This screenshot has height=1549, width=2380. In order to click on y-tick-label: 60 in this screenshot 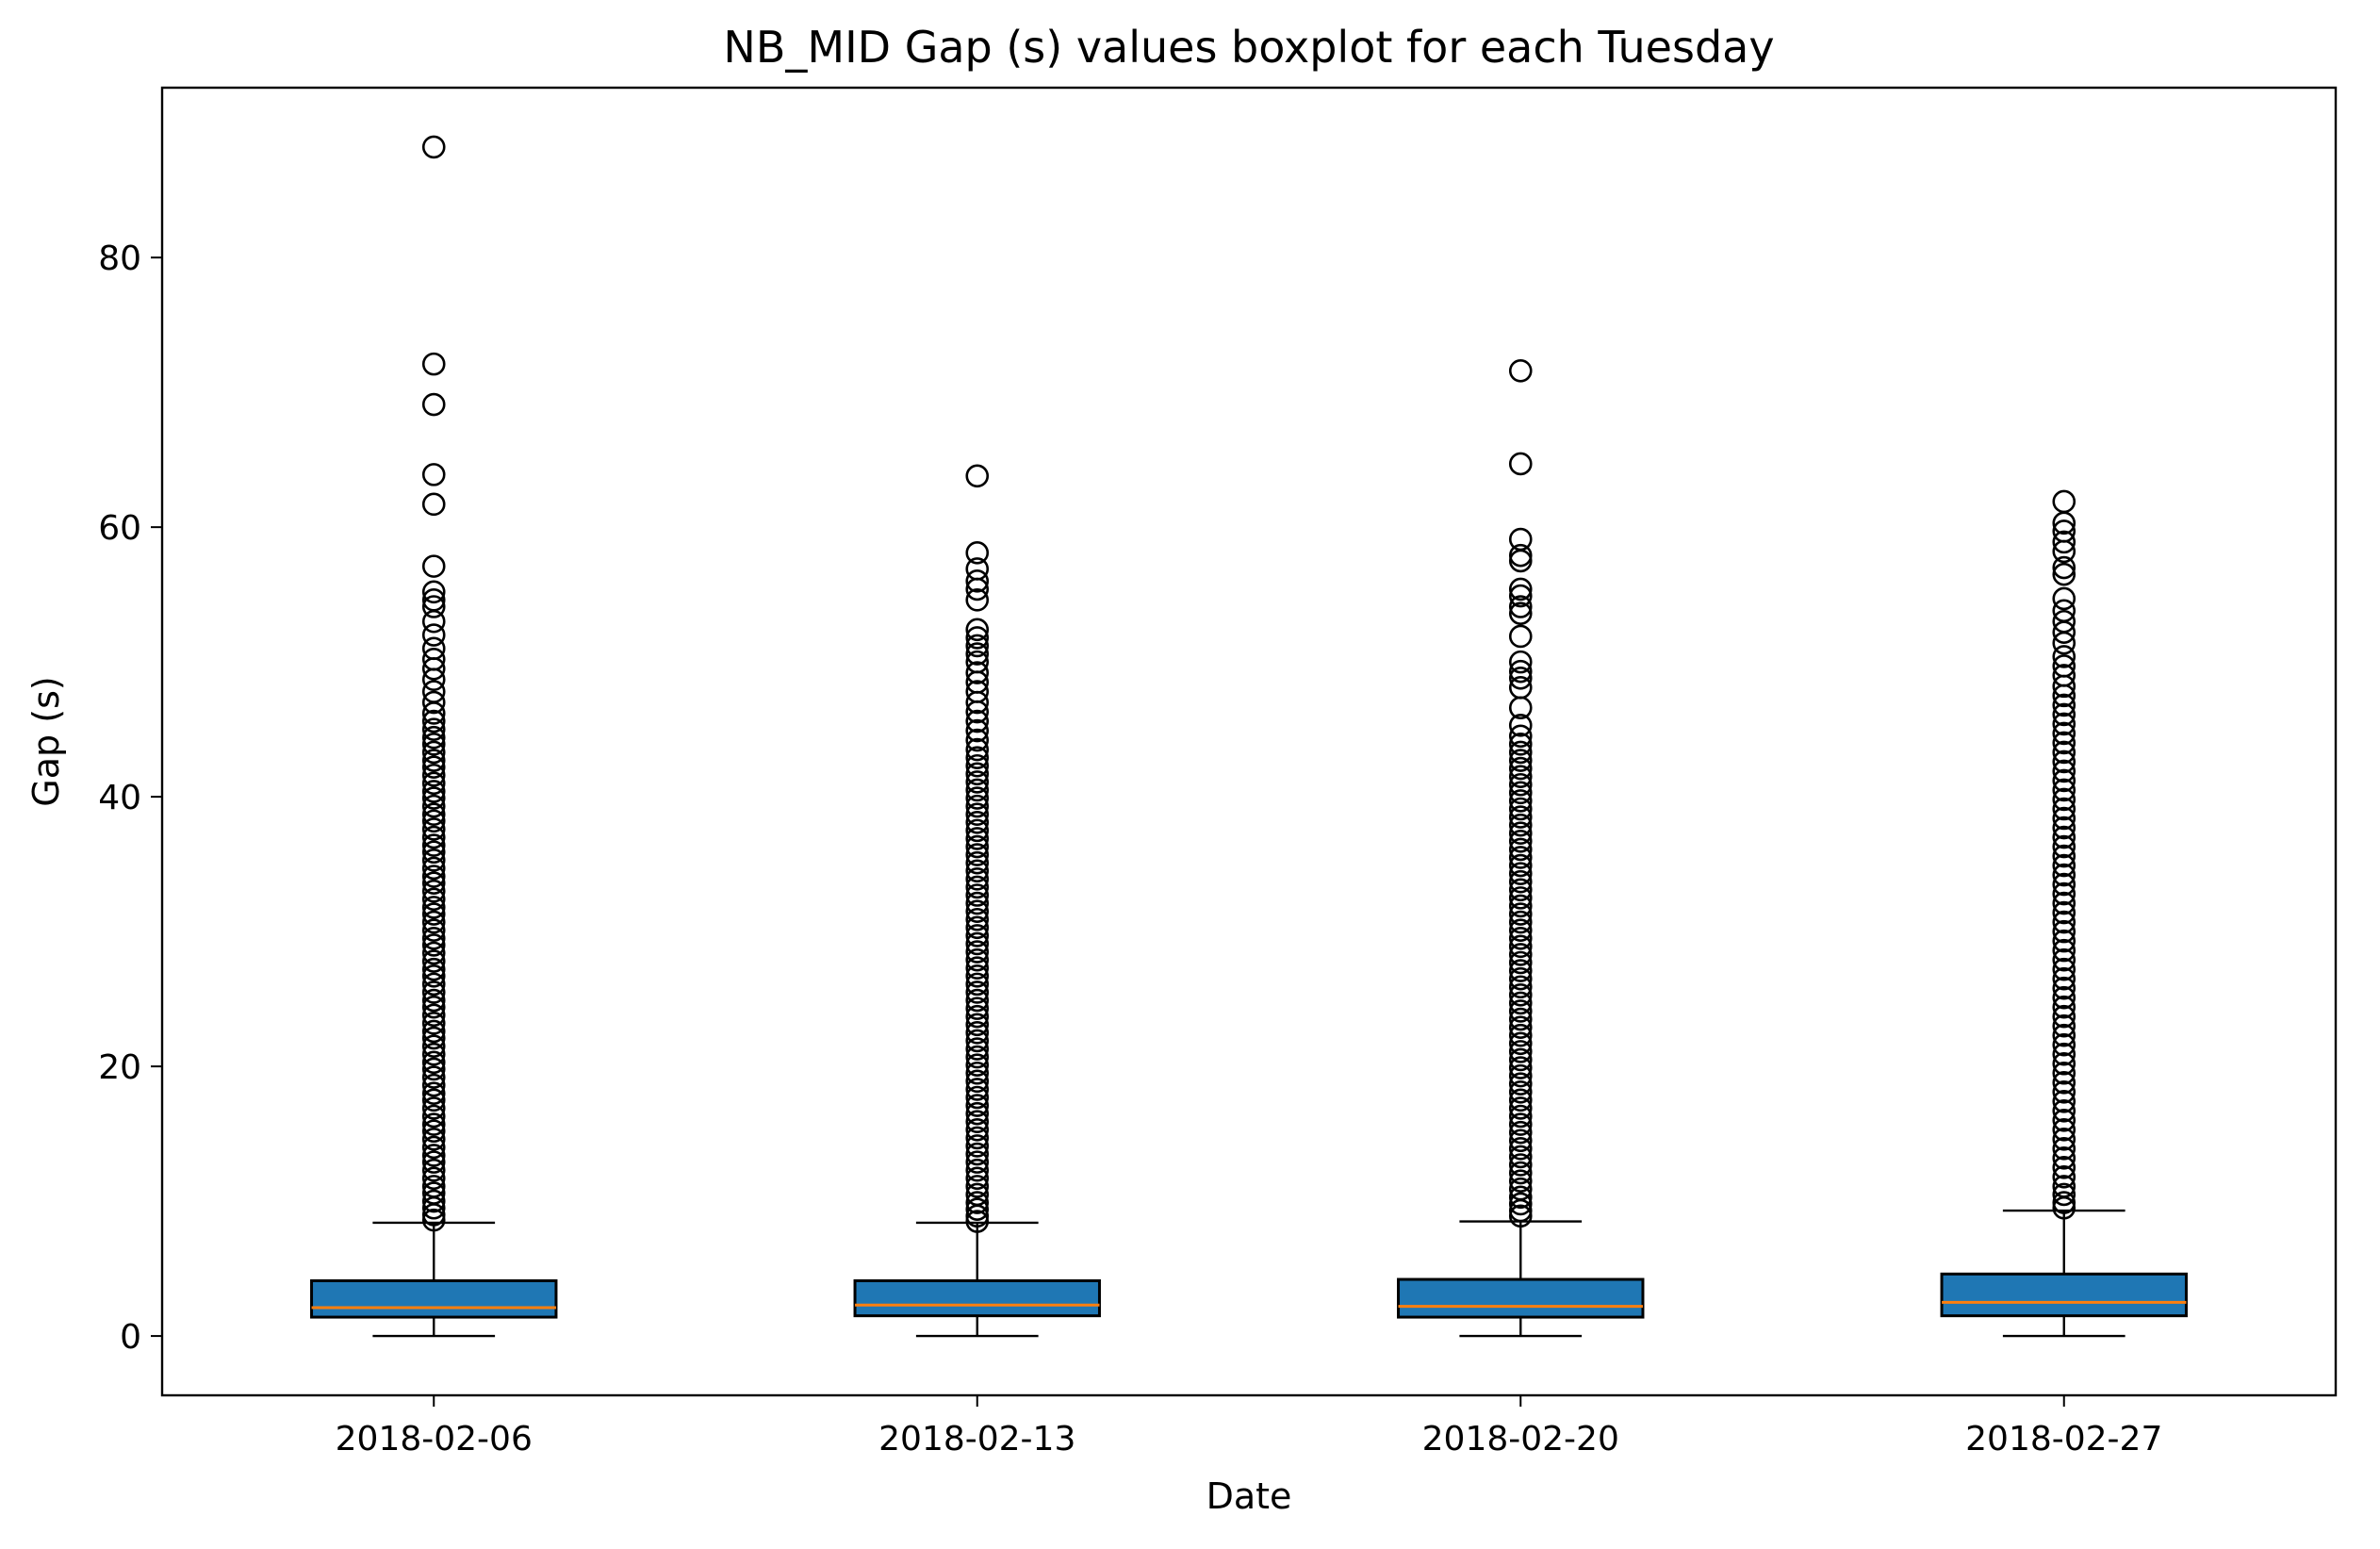, I will do `click(119, 528)`.